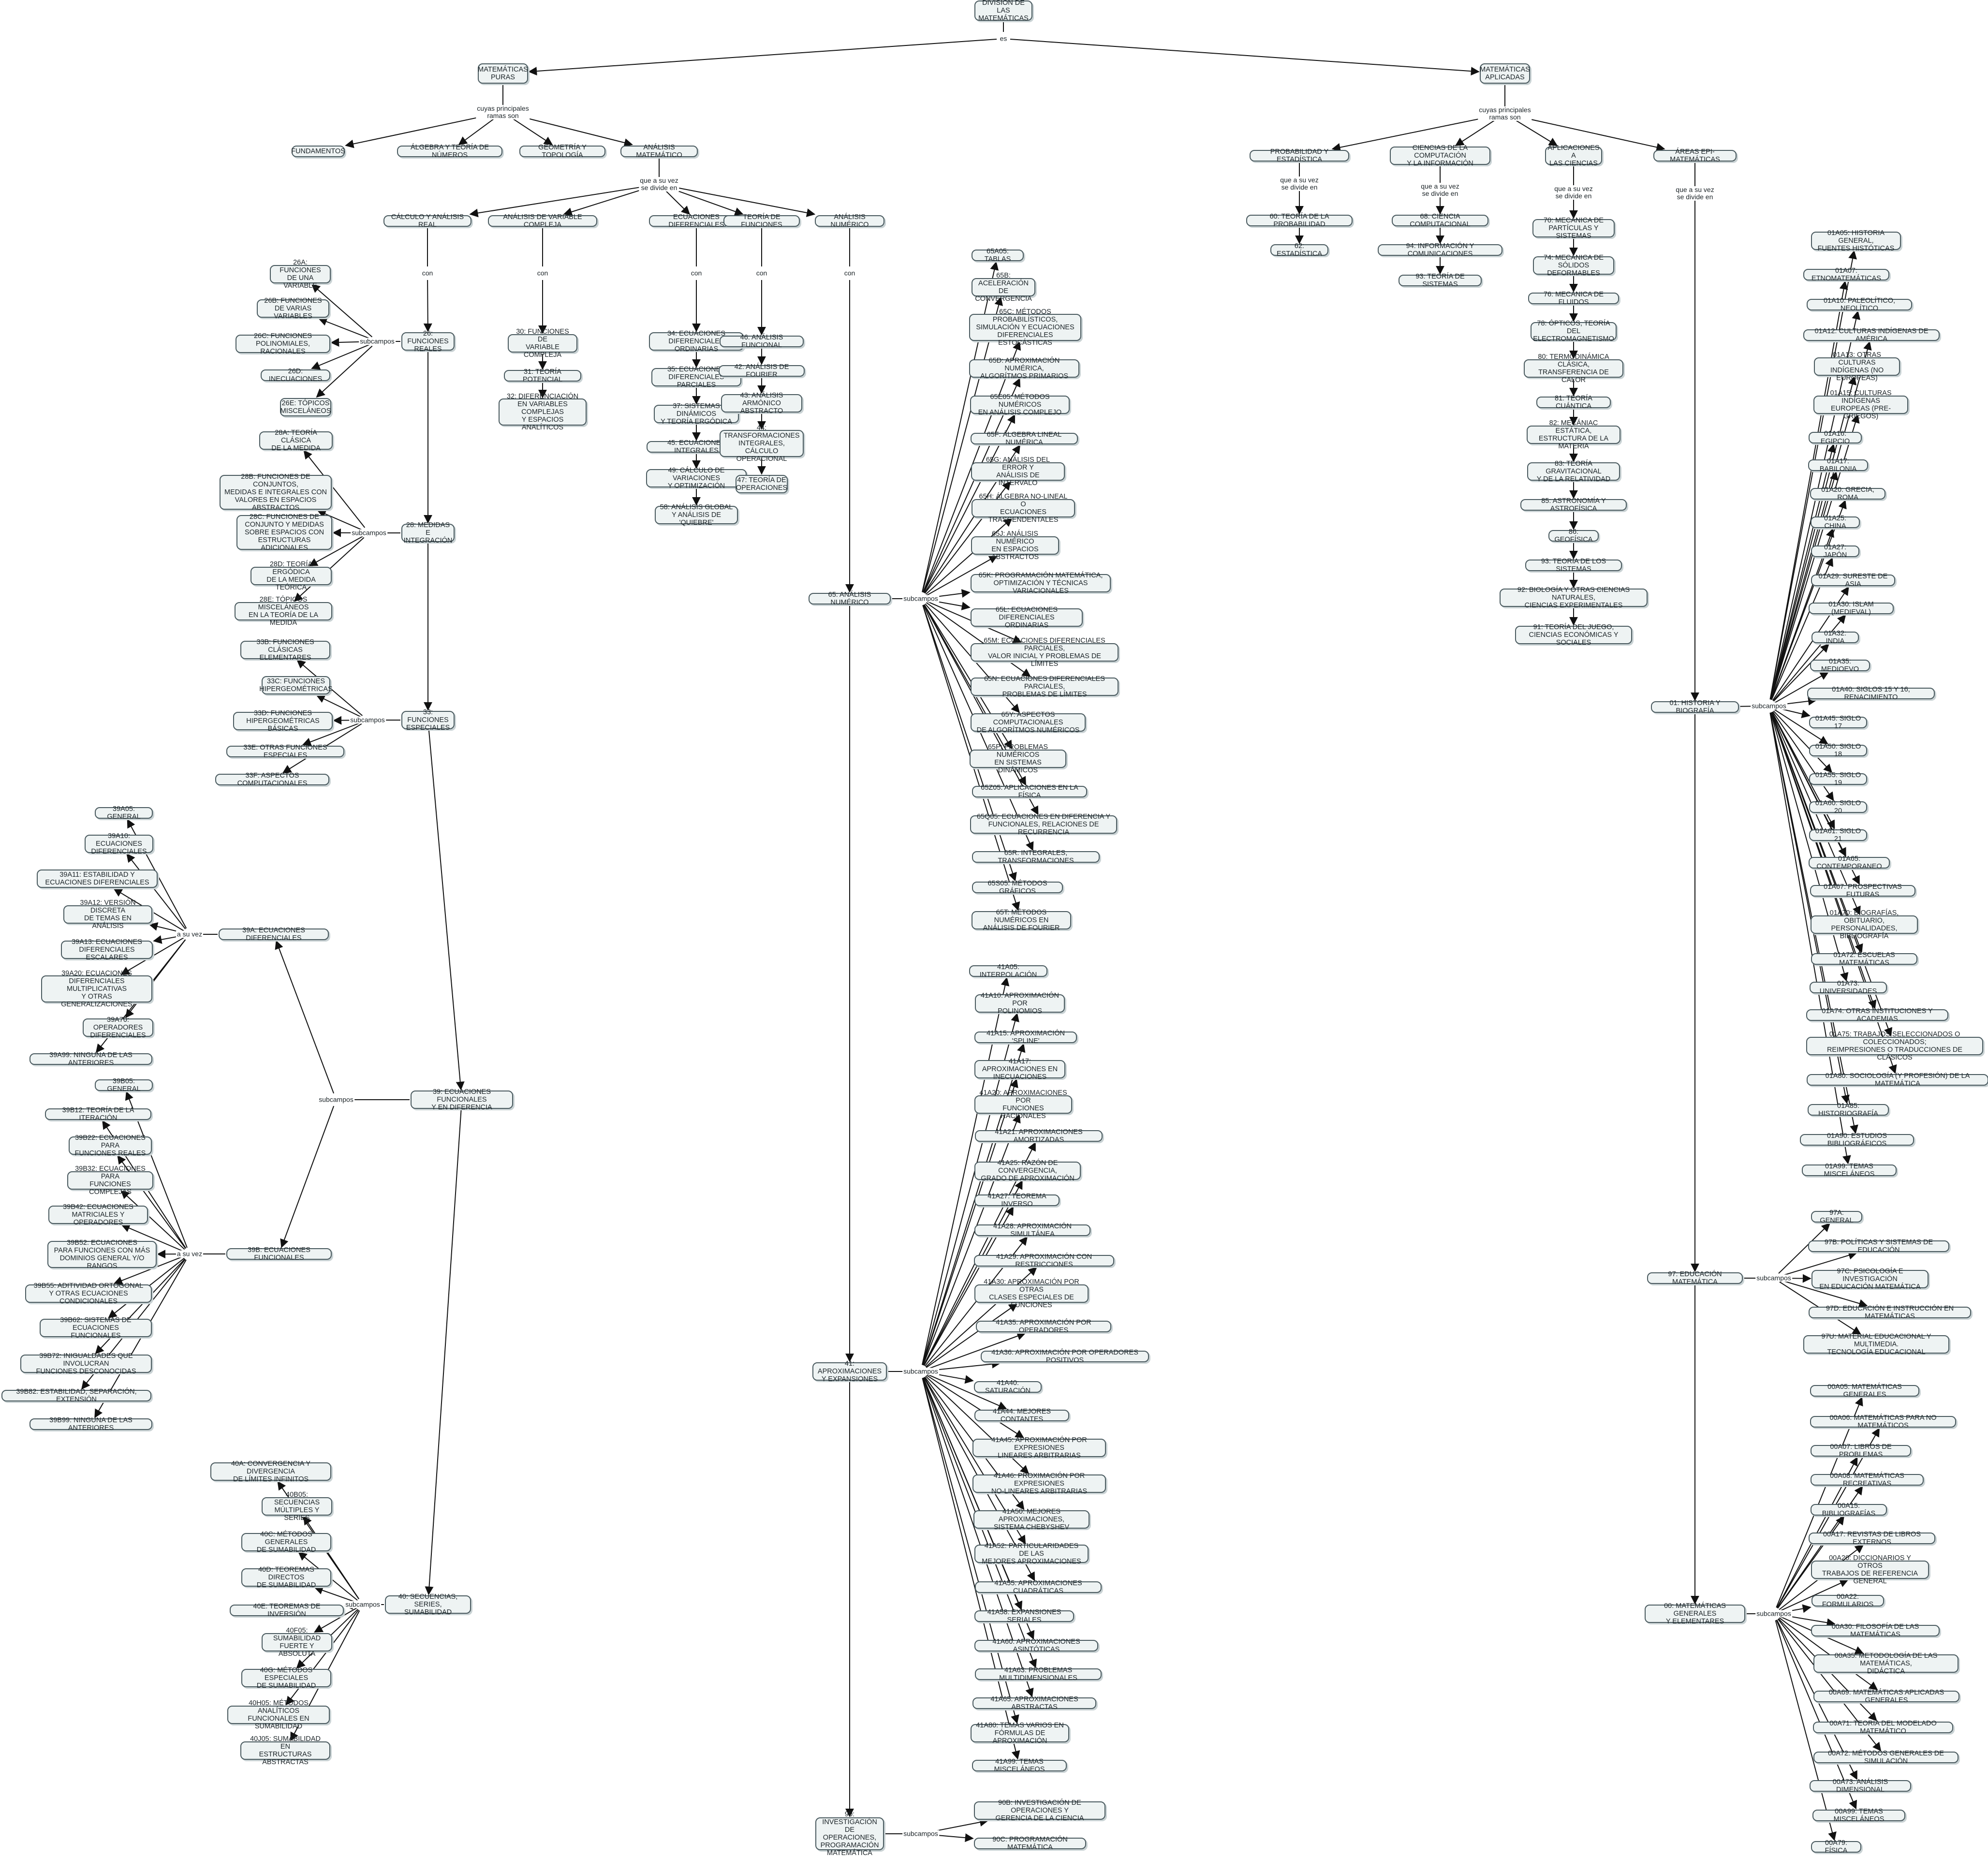 The image size is (1988, 1857). Describe the element at coordinates (1851, 608) in the screenshot. I see `node-n01a30: 01A30: ISLAM (MEDIEVAL)` at that location.